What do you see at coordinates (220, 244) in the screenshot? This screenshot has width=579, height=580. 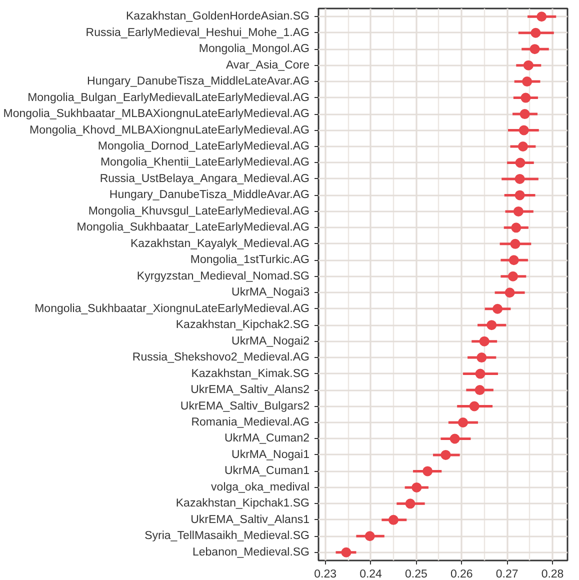 I see `y-tick-label: Kazakhstan_Kayalyk_Medieval.AG` at bounding box center [220, 244].